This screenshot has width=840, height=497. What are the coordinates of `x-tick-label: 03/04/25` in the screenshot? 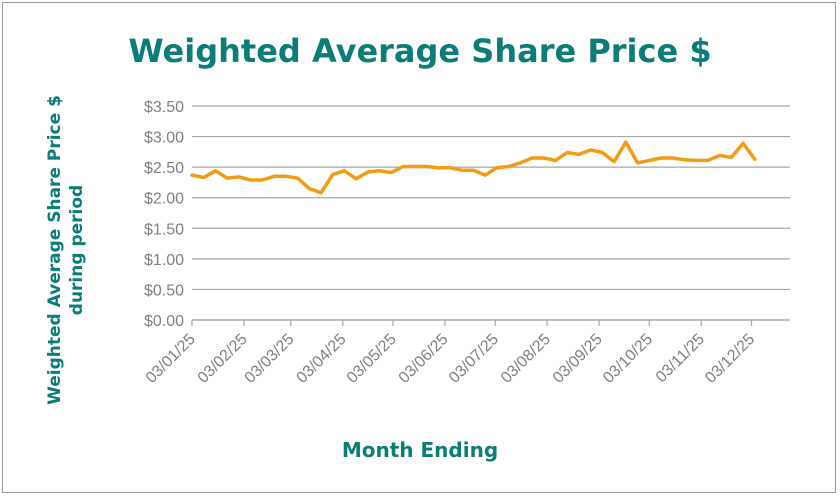 It's located at (322, 359).